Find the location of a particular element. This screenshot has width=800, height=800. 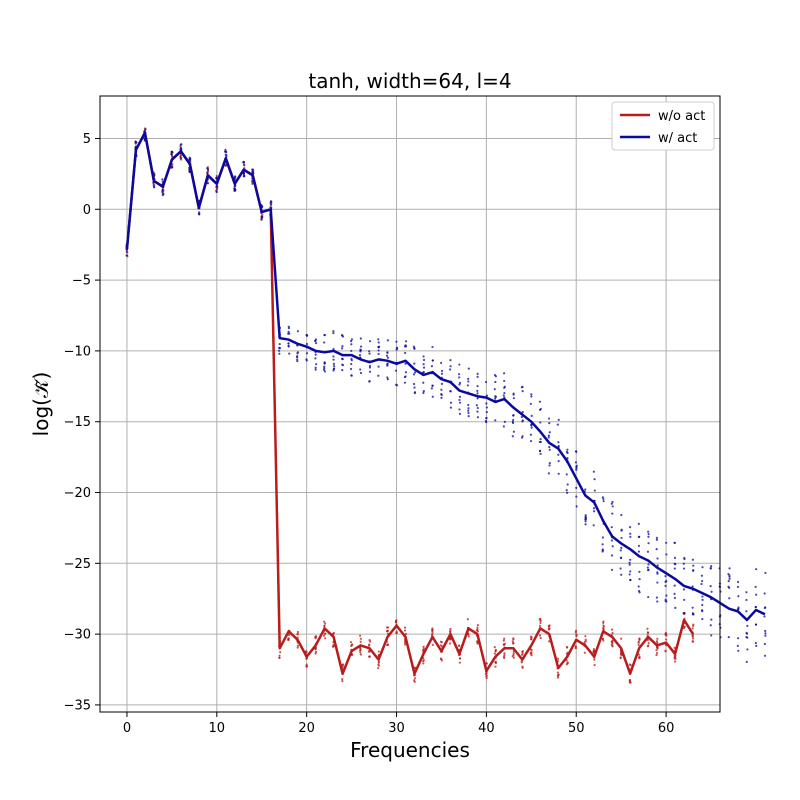

x-axis-label: Frequencies is located at coordinates (410, 750).